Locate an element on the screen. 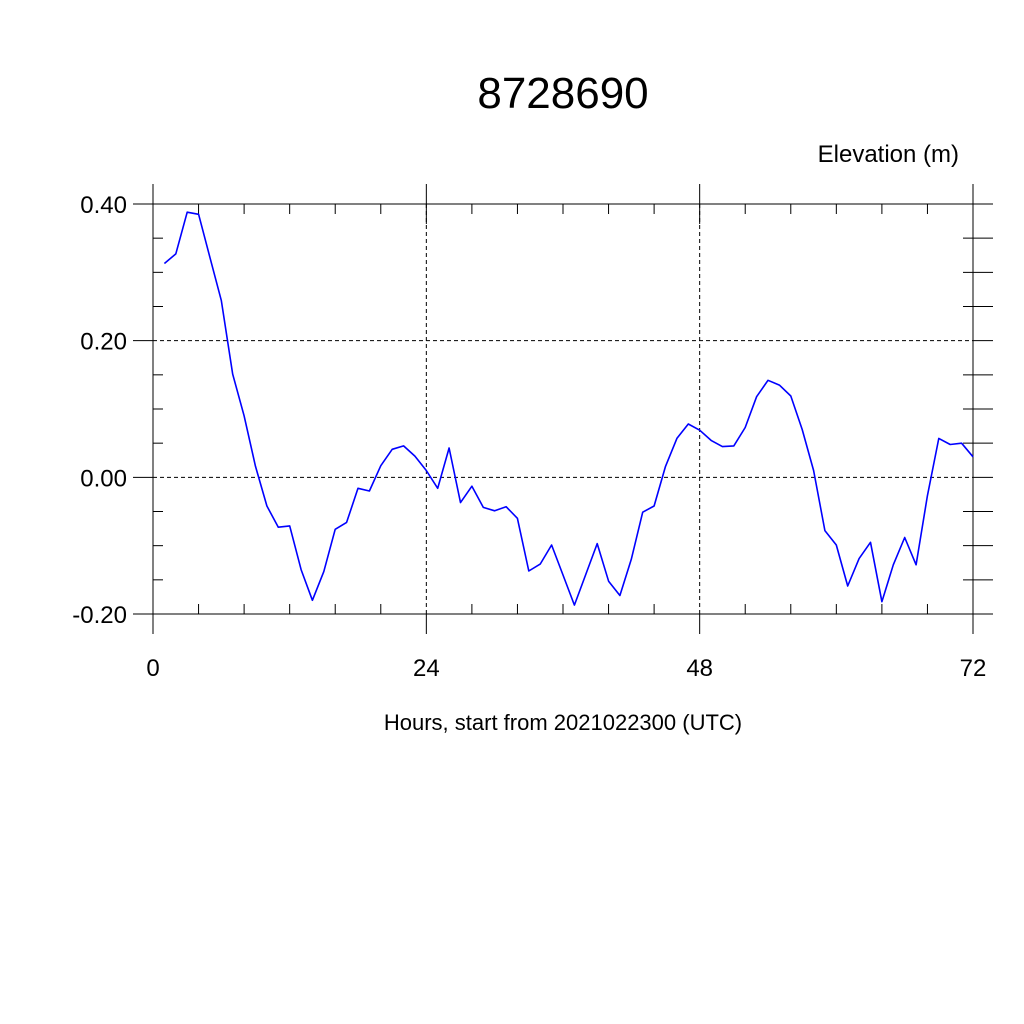 Image resolution: width=1024 pixels, height=1024 pixels. y-axis-label: Elevation (m) is located at coordinates (888, 154).